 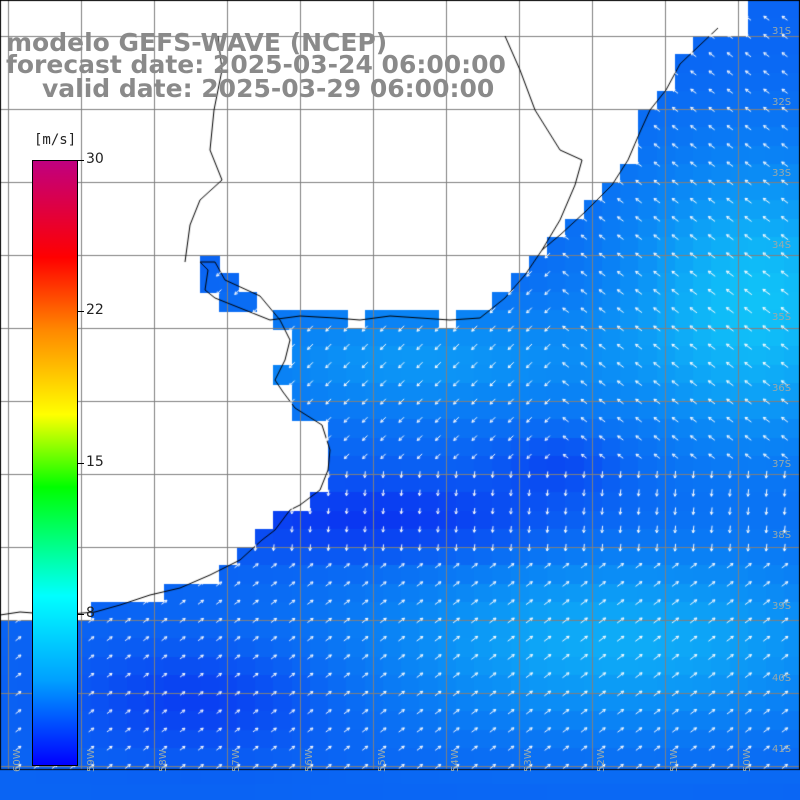 I want to click on lat-label: 34S, so click(x=782, y=245).